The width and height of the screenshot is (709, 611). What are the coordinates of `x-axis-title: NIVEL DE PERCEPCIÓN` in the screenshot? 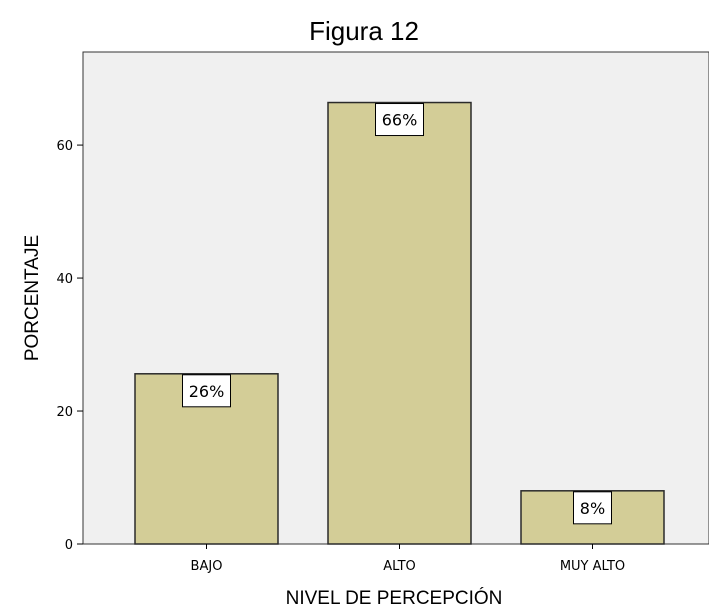 It's located at (394, 598).